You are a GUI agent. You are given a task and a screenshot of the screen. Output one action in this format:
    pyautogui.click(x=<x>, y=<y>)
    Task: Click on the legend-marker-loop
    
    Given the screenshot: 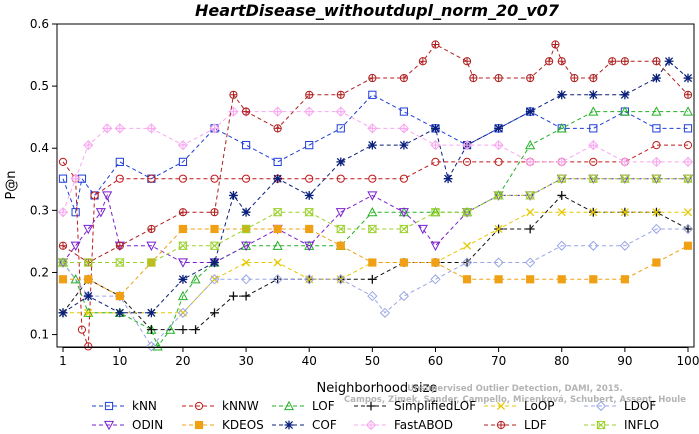 What is the action you would take?
    pyautogui.click(x=501, y=406)
    